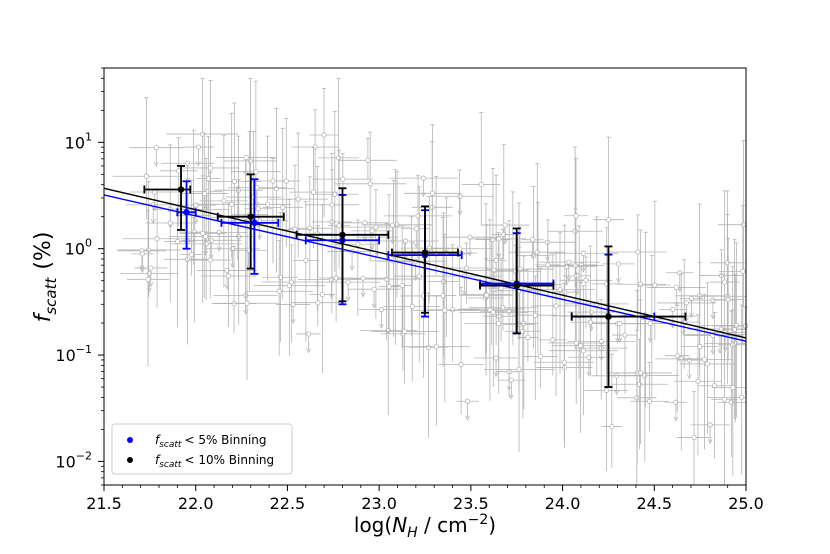  I want to click on x-tick-label: 21.5, so click(104, 503).